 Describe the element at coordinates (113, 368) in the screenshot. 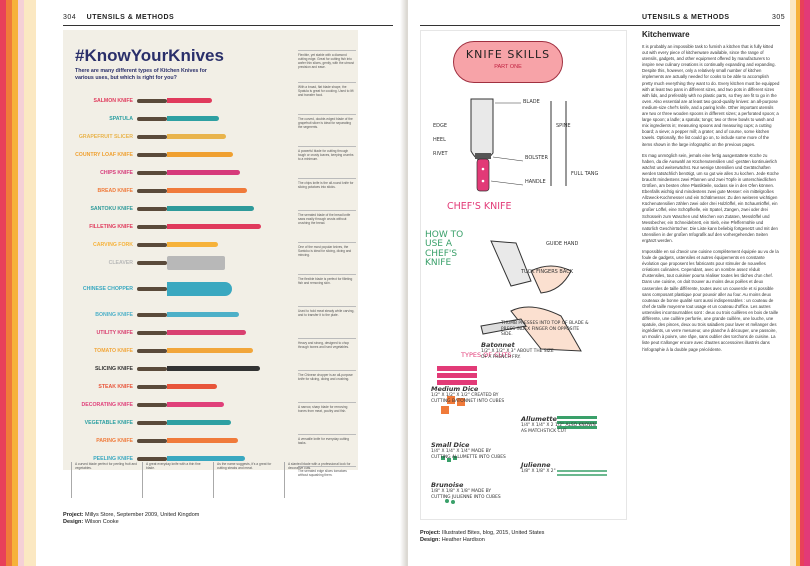

I see `knife-name: SLICING KNIFE` at that location.